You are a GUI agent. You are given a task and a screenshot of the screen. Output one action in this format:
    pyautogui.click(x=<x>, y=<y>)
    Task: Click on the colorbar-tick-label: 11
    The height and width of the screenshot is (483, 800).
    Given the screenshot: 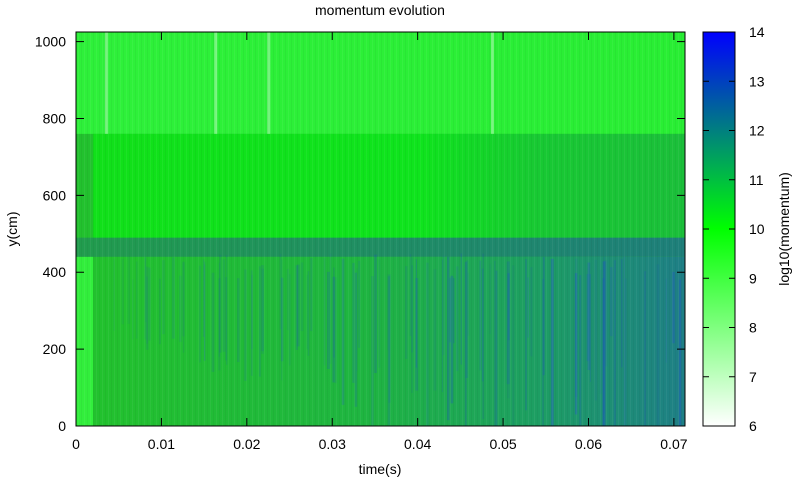 What is the action you would take?
    pyautogui.click(x=756, y=180)
    